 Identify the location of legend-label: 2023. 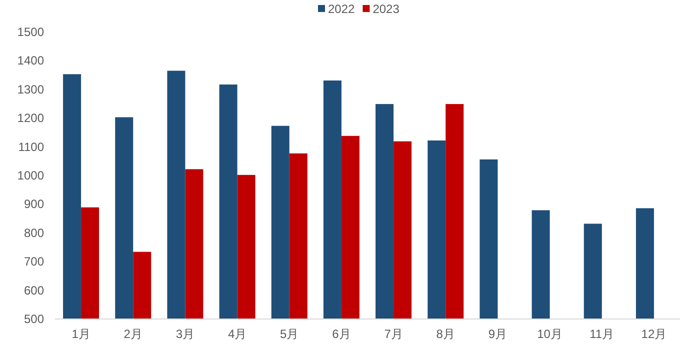
(386, 9).